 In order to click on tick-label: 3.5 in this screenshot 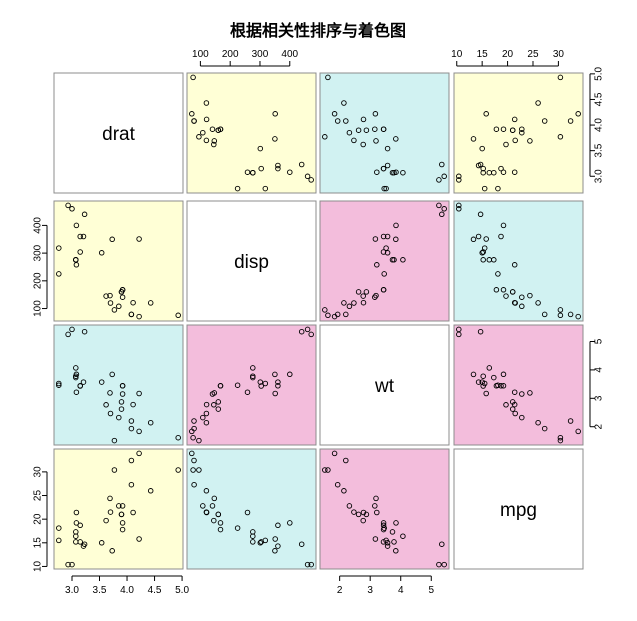, I will do `click(599, 150)`.